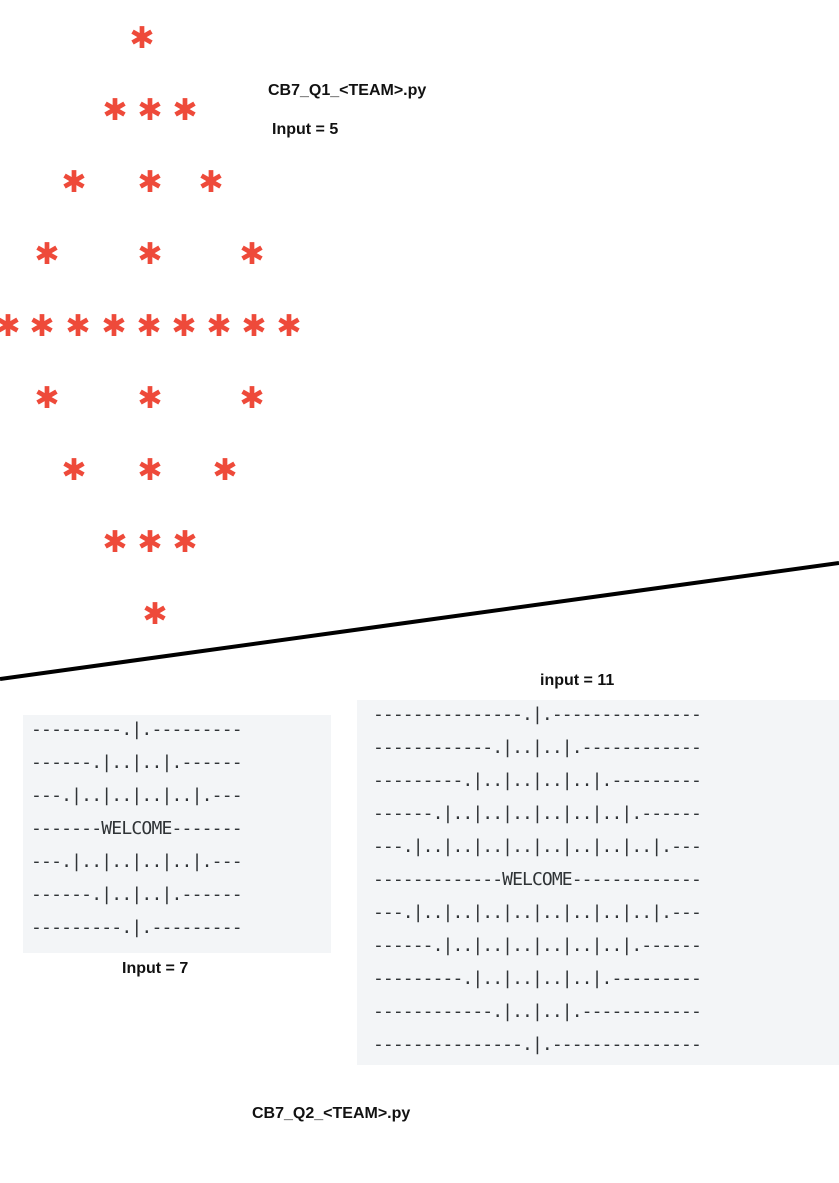 Image resolution: width=839 pixels, height=1183 pixels. Describe the element at coordinates (331, 1113) in the screenshot. I see `q2-filename: CB7_Q2_<TEAM>.py` at that location.